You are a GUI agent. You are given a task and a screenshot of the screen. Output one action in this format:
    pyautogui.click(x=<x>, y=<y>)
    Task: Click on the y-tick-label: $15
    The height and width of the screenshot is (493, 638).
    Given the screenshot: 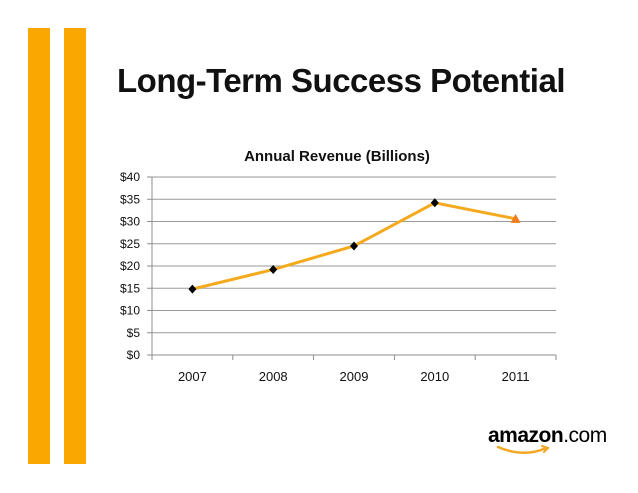 What is the action you would take?
    pyautogui.click(x=130, y=288)
    